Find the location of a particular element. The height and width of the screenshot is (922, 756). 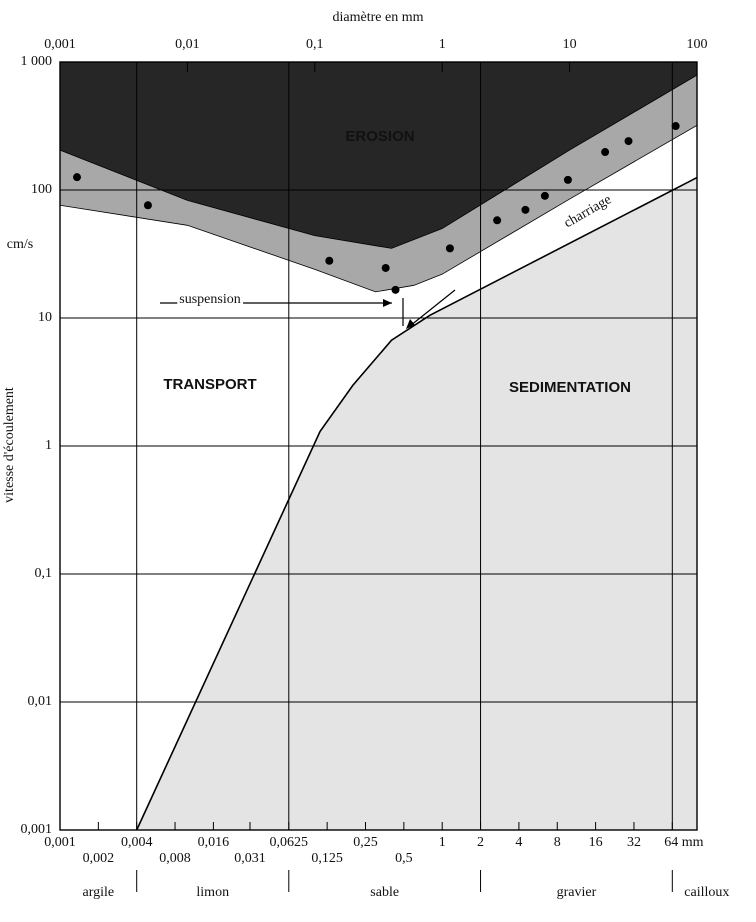

y-unit: cm/s is located at coordinates (20, 244).